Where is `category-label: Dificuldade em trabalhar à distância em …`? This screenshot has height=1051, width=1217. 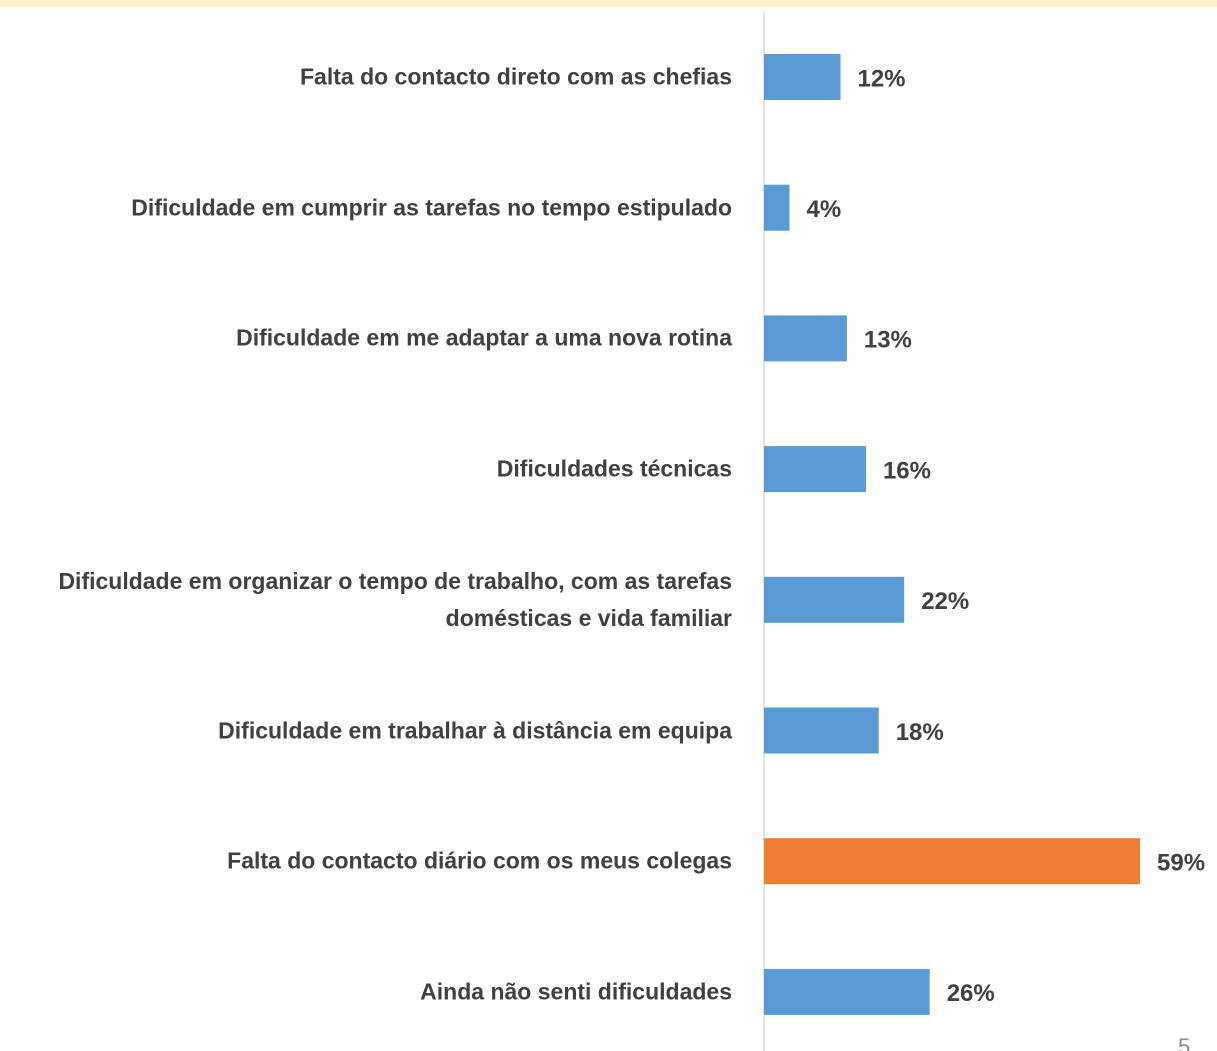
category-label: Dificuldade em trabalhar à distância em … is located at coordinates (475, 730).